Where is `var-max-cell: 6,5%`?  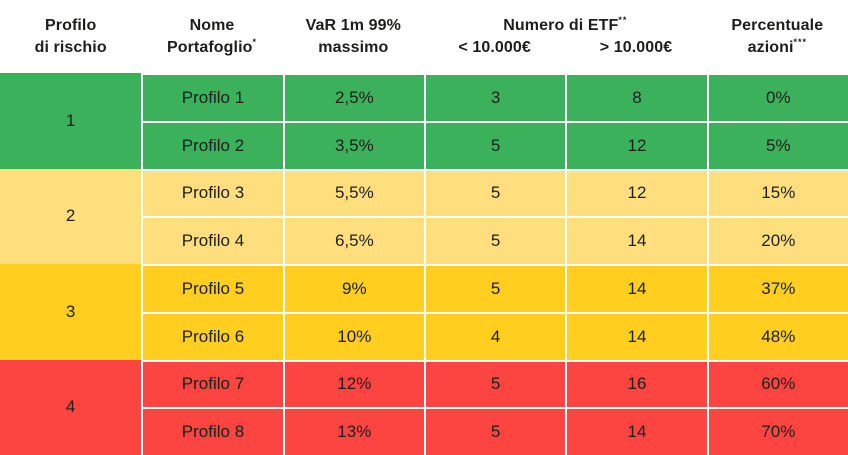 var-max-cell: 6,5% is located at coordinates (353, 240).